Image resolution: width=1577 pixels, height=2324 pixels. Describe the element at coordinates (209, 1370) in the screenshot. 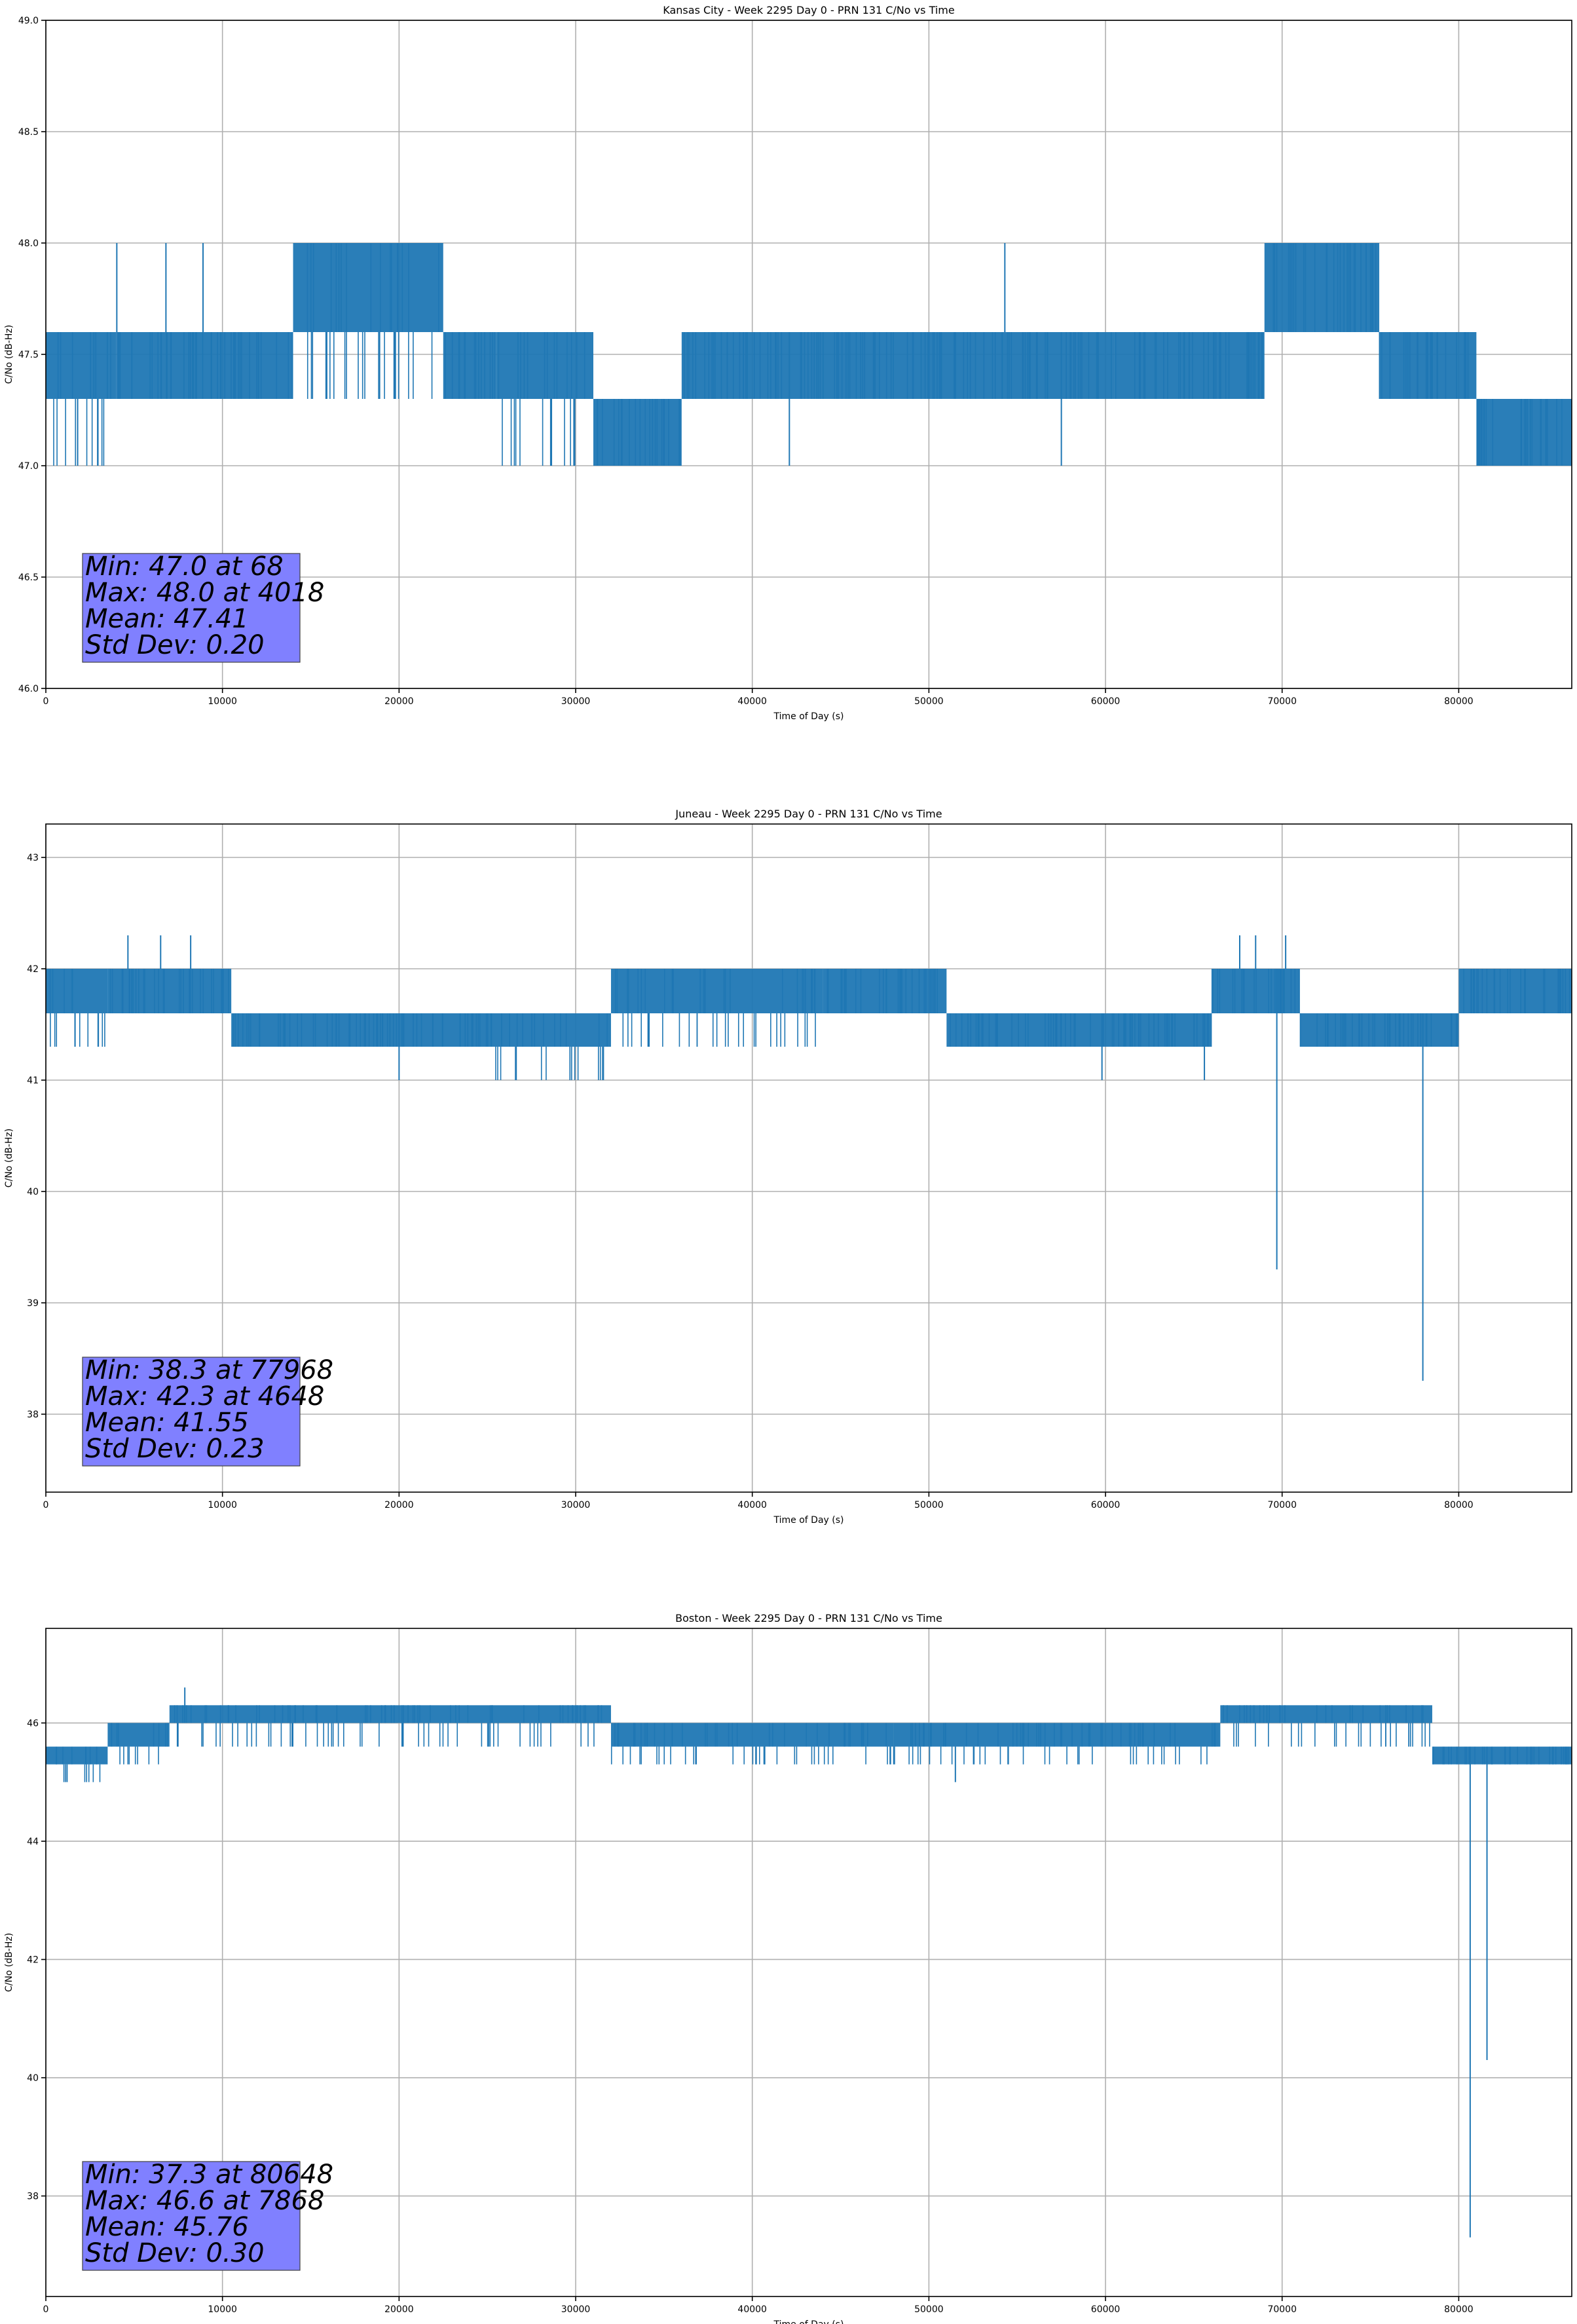

I see `stats-line: Min: 38.3 at 77968` at that location.